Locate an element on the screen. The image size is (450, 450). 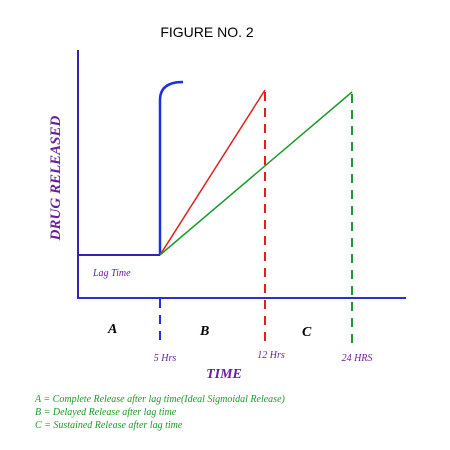
curve-a is located at coordinates (171, 167).